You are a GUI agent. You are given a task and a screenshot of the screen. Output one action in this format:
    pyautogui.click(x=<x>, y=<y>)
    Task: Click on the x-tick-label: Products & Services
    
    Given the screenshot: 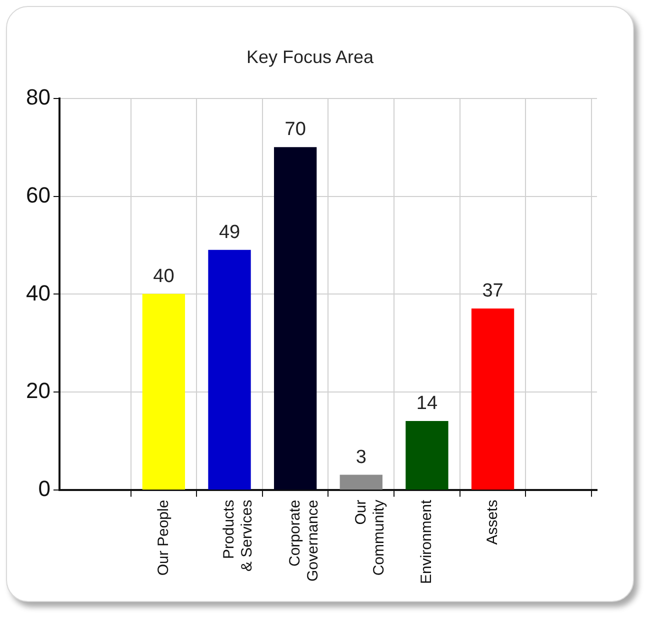 What is the action you would take?
    pyautogui.click(x=238, y=536)
    